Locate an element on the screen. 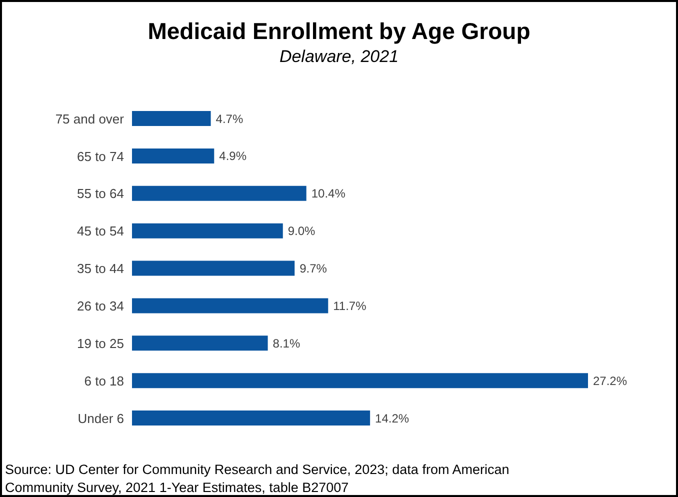 The height and width of the screenshot is (497, 678). y-tick-label: 75 and over is located at coordinates (90, 118).